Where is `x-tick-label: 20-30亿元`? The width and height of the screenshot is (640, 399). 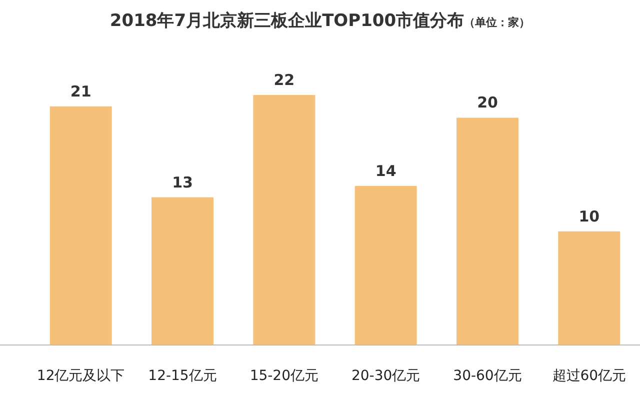
x-tick-label: 20-30亿元 is located at coordinates (385, 376).